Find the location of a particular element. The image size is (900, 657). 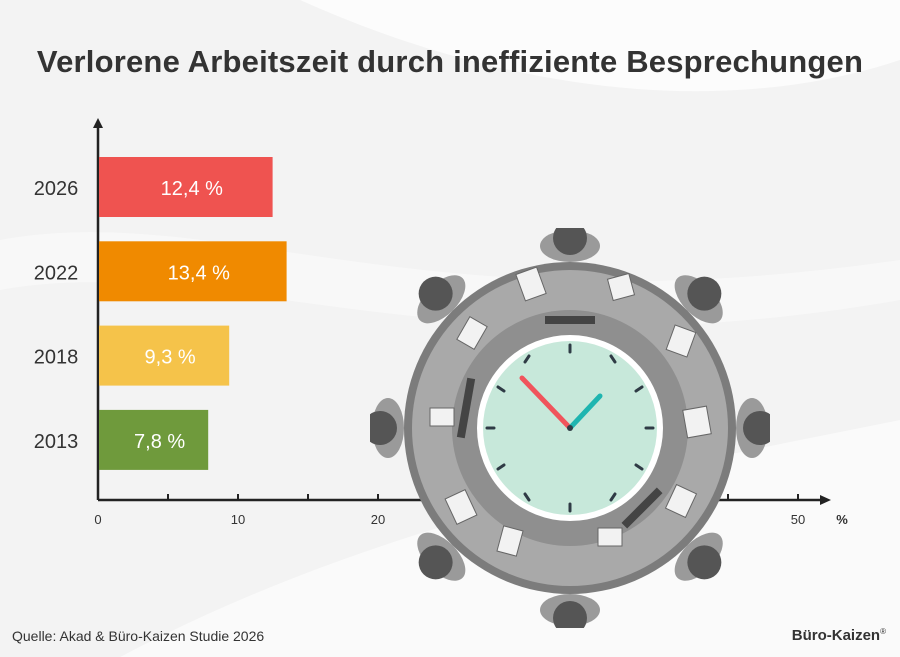

category-label: 2013 is located at coordinates (56, 442).